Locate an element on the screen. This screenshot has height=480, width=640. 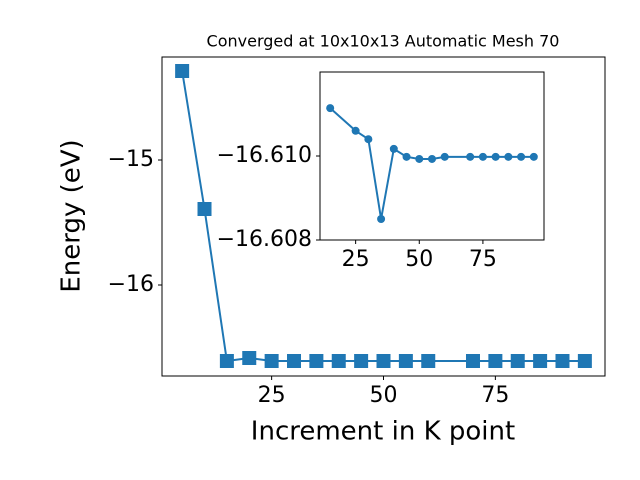
y-tick-label: −16 is located at coordinates (131, 284).